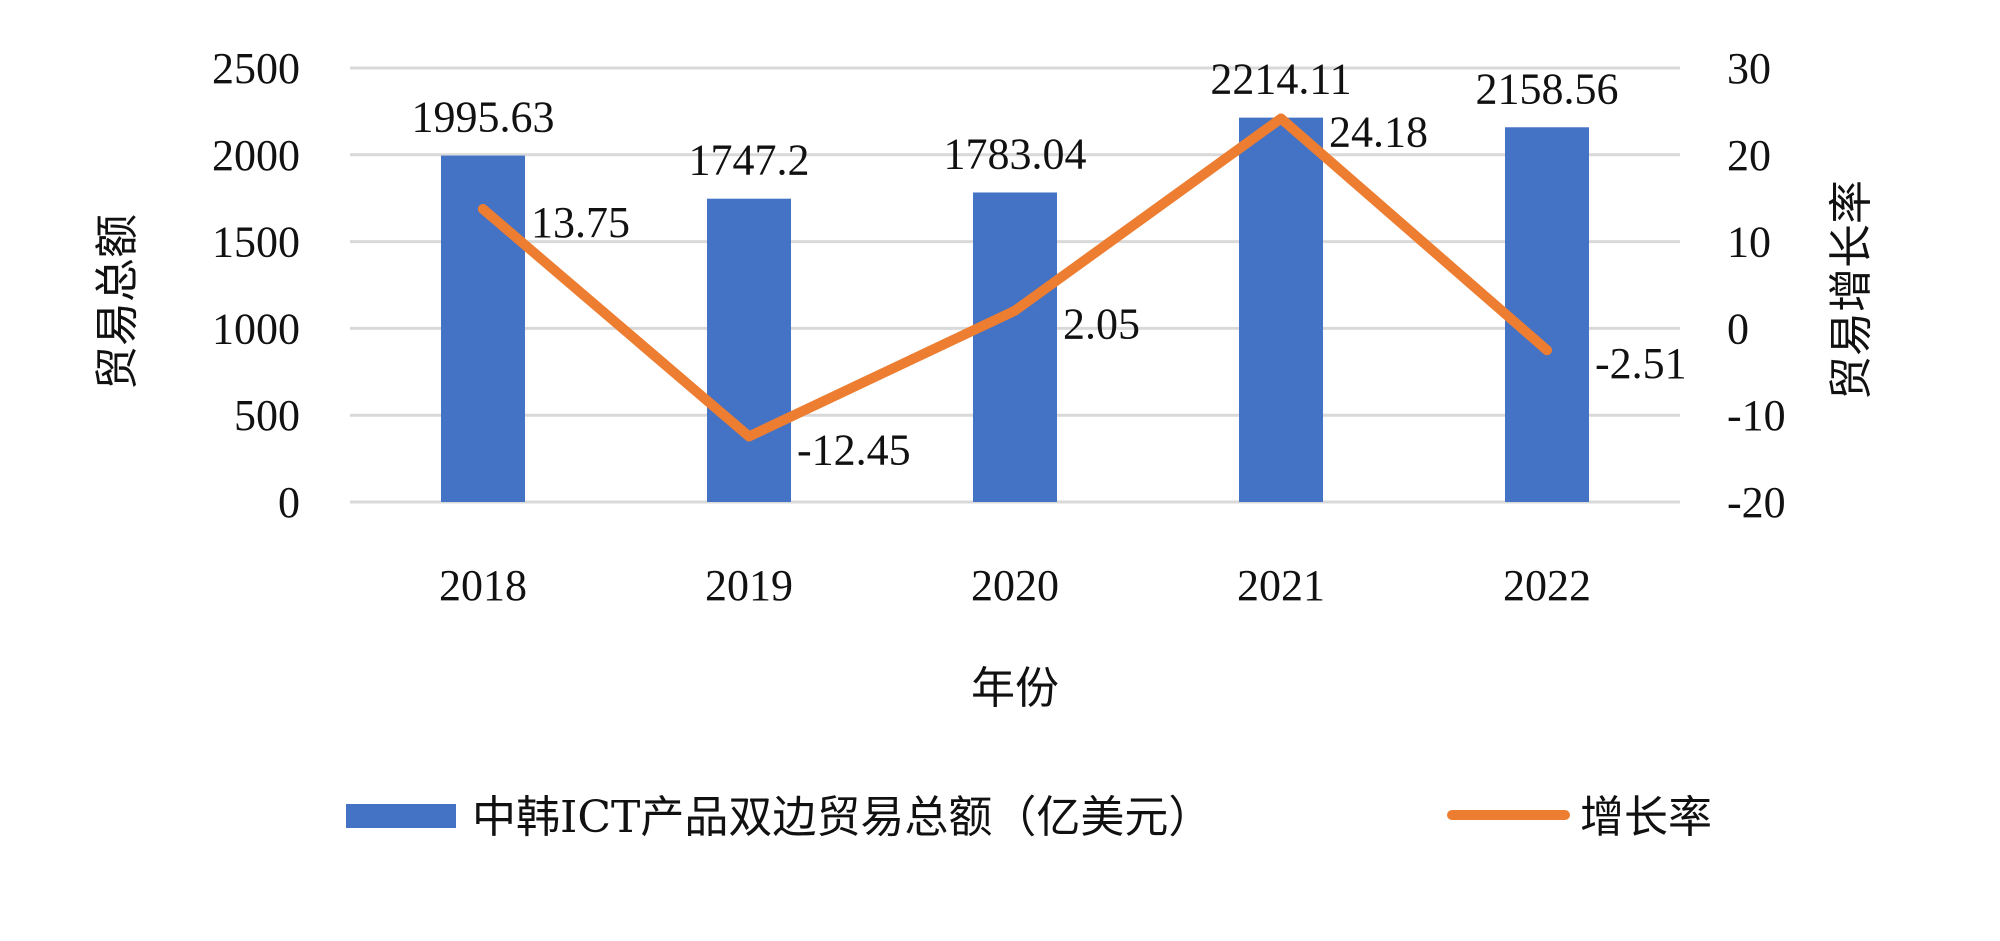  I want to click on line-data-label: 24.18, so click(1378, 132).